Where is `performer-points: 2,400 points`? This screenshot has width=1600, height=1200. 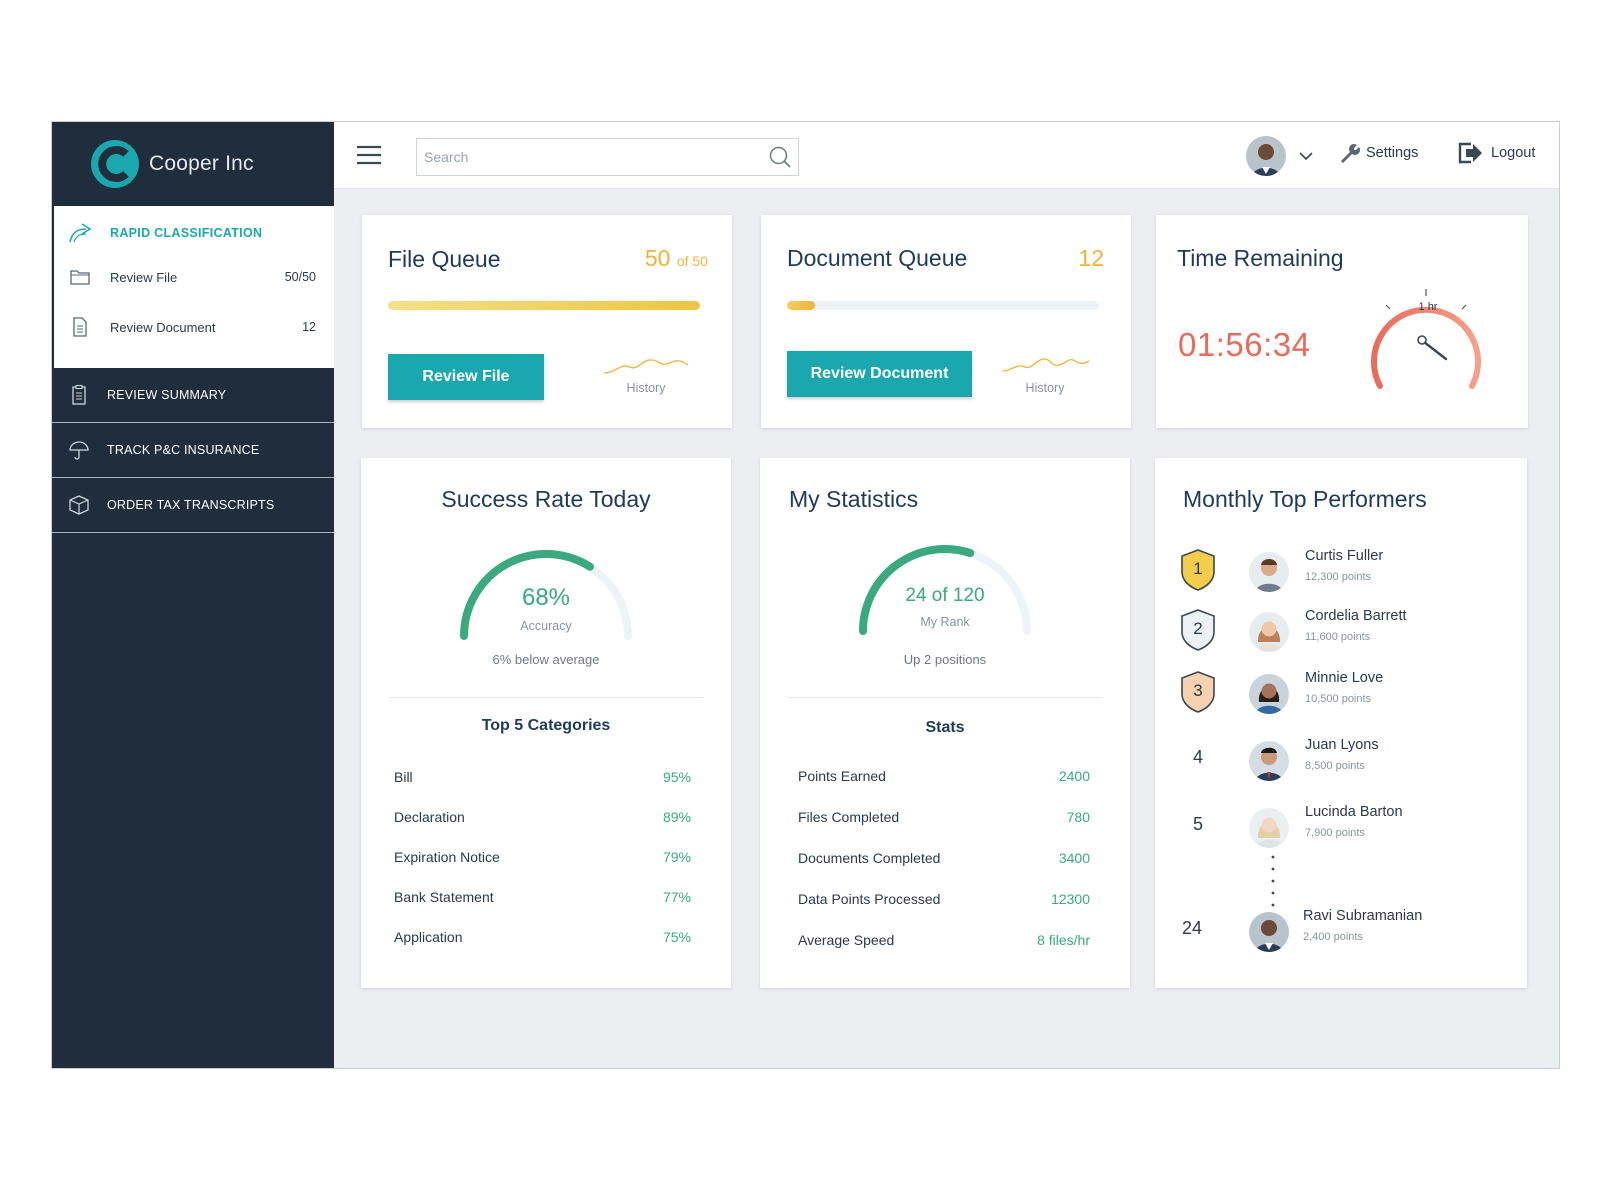
performer-points: 2,400 points is located at coordinates (1333, 937).